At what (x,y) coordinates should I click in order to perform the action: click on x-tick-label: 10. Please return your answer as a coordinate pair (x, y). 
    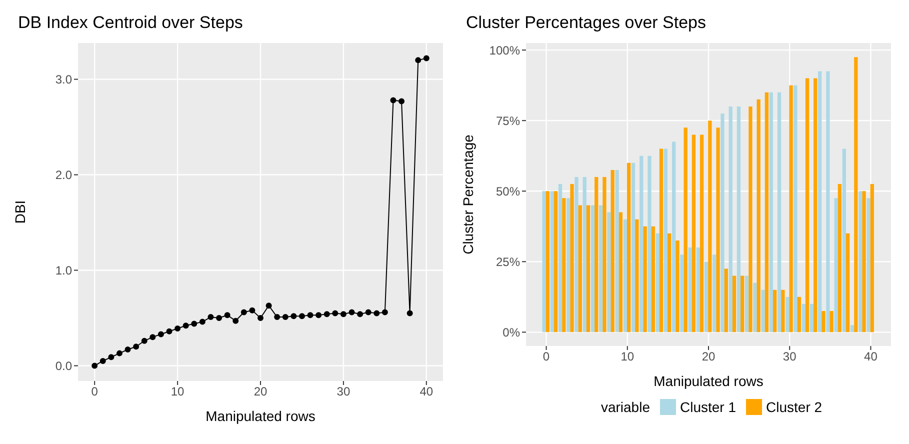
    Looking at the image, I should click on (177, 391).